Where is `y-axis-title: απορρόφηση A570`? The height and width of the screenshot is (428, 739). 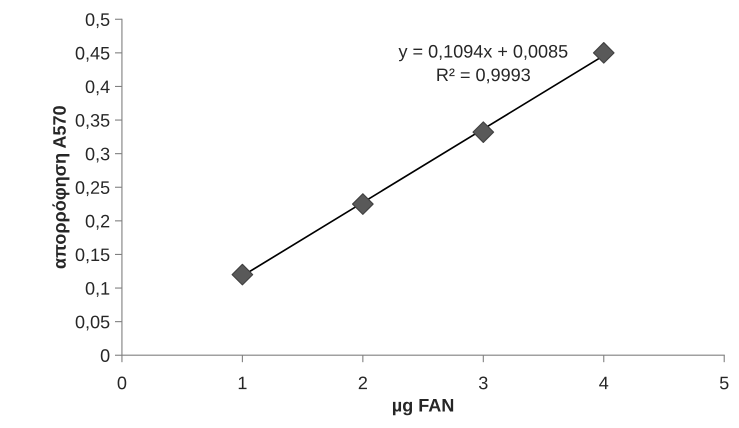 y-axis-title: απορρόφηση A570 is located at coordinates (61, 187).